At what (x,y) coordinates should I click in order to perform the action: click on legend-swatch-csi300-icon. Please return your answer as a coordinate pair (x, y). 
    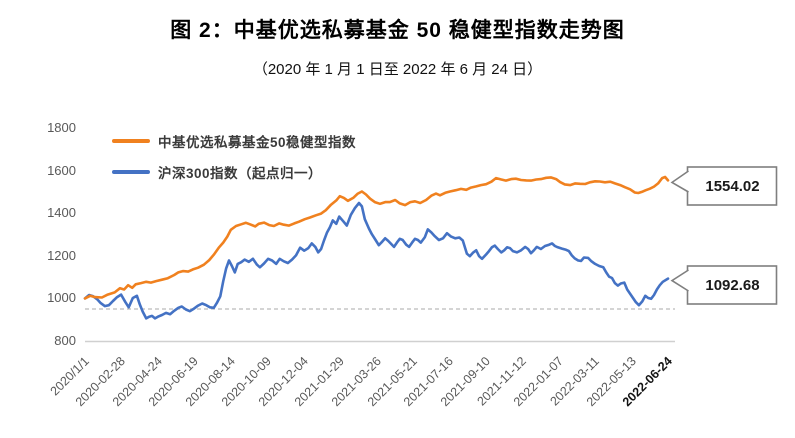
    Looking at the image, I should click on (131, 172).